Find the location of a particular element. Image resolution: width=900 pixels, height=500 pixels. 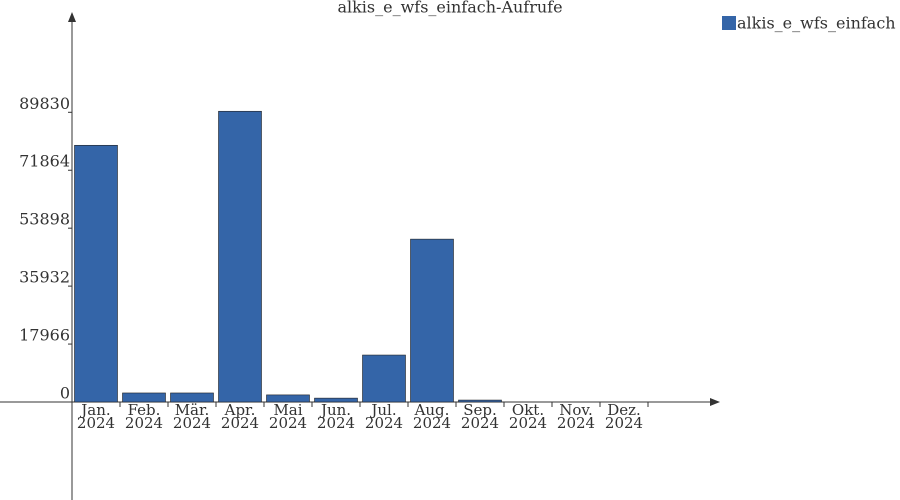

y-tick-label: 53898 is located at coordinates (44, 219).